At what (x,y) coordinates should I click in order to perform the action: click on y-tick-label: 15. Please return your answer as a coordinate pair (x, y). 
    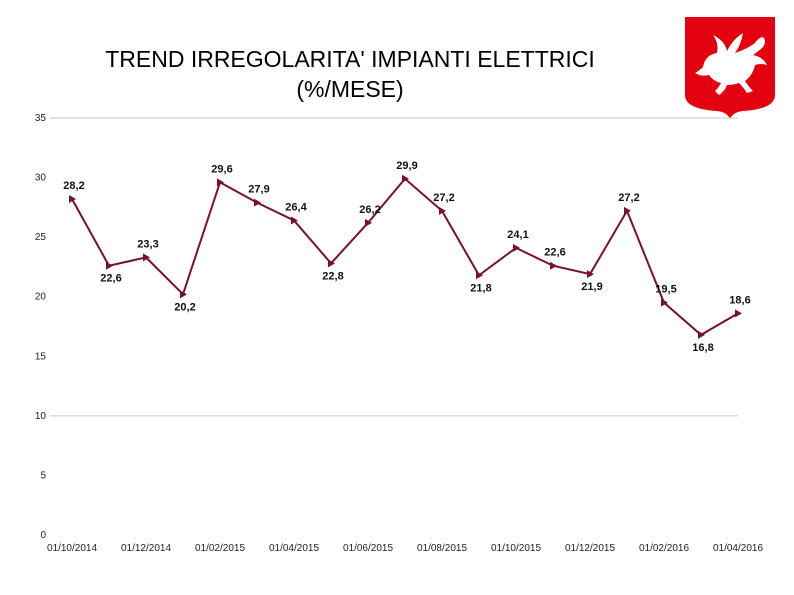
    Looking at the image, I should click on (41, 356).